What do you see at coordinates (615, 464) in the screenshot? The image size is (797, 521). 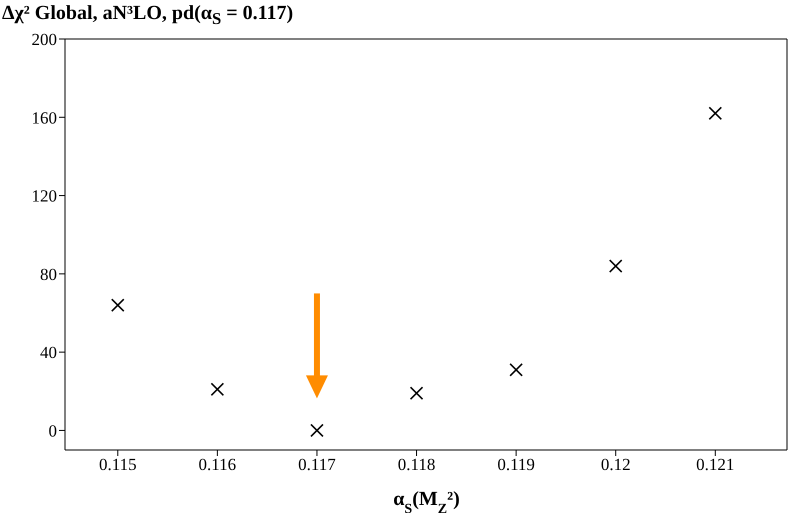 I see `x-tick-label: 0.12` at bounding box center [615, 464].